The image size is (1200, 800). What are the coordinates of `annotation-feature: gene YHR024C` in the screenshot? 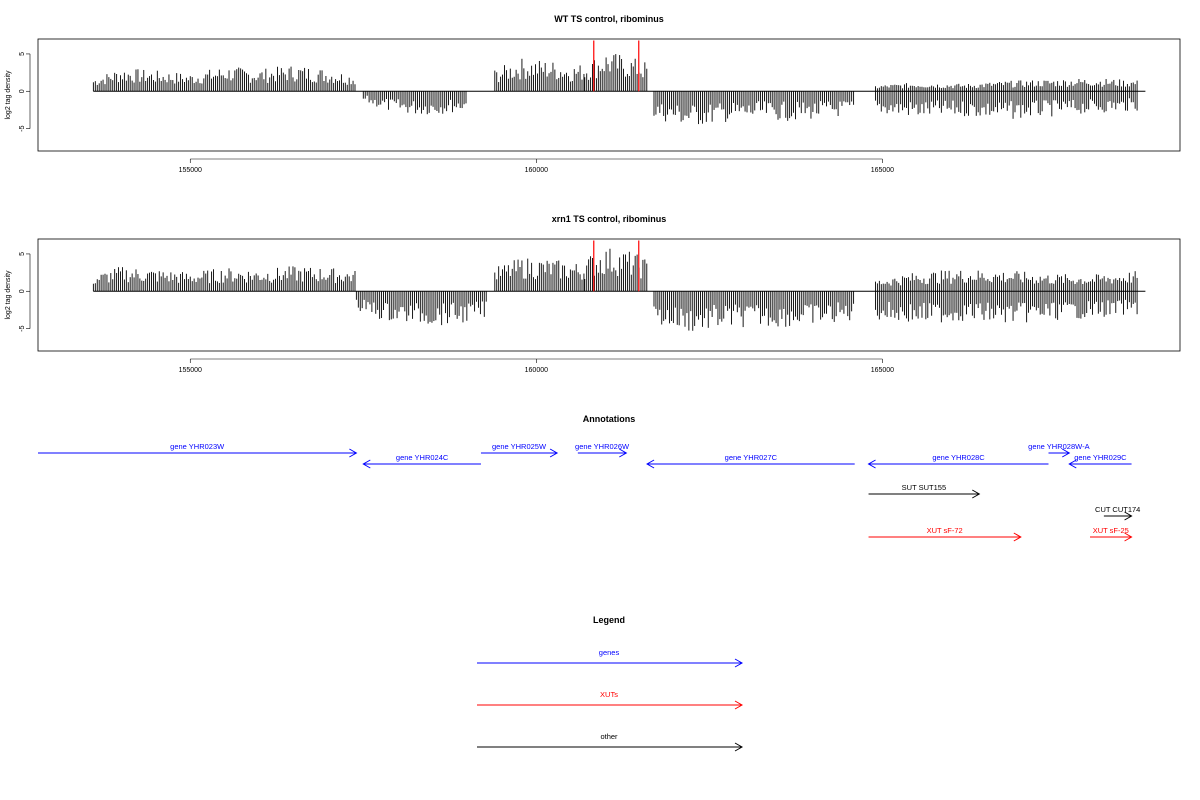 It's located at (421, 461).